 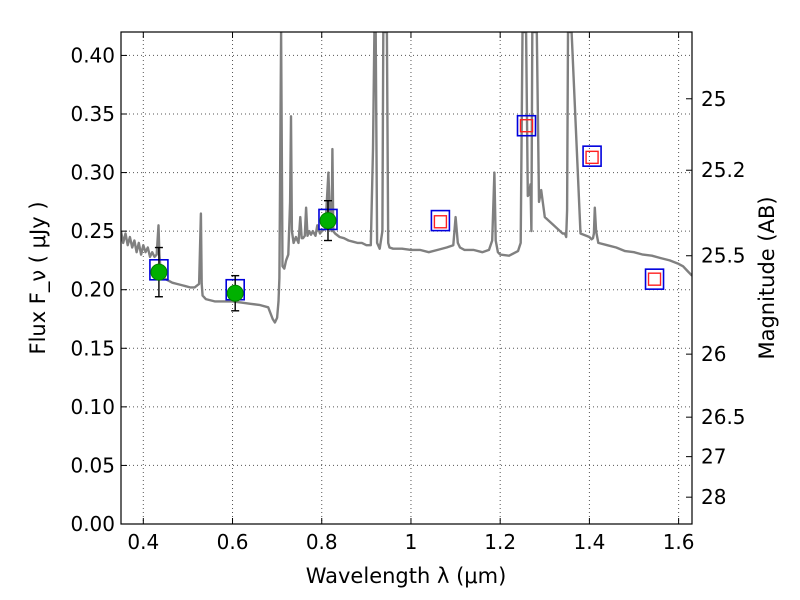 I want to click on x-tick-label: 1.2, so click(x=500, y=542).